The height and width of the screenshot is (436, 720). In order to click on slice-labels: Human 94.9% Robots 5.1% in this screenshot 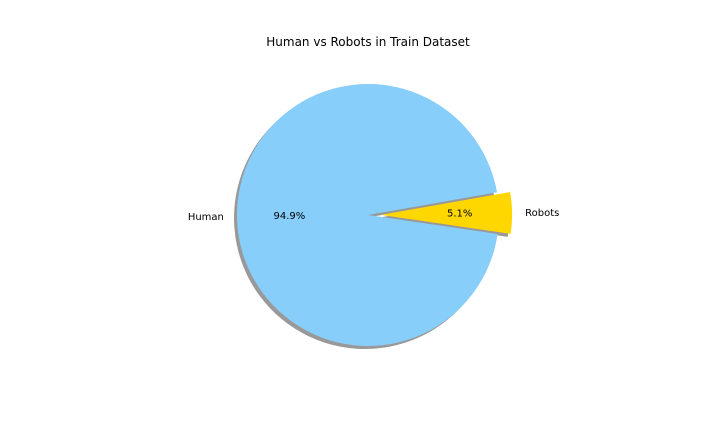, I will do `click(374, 215)`.